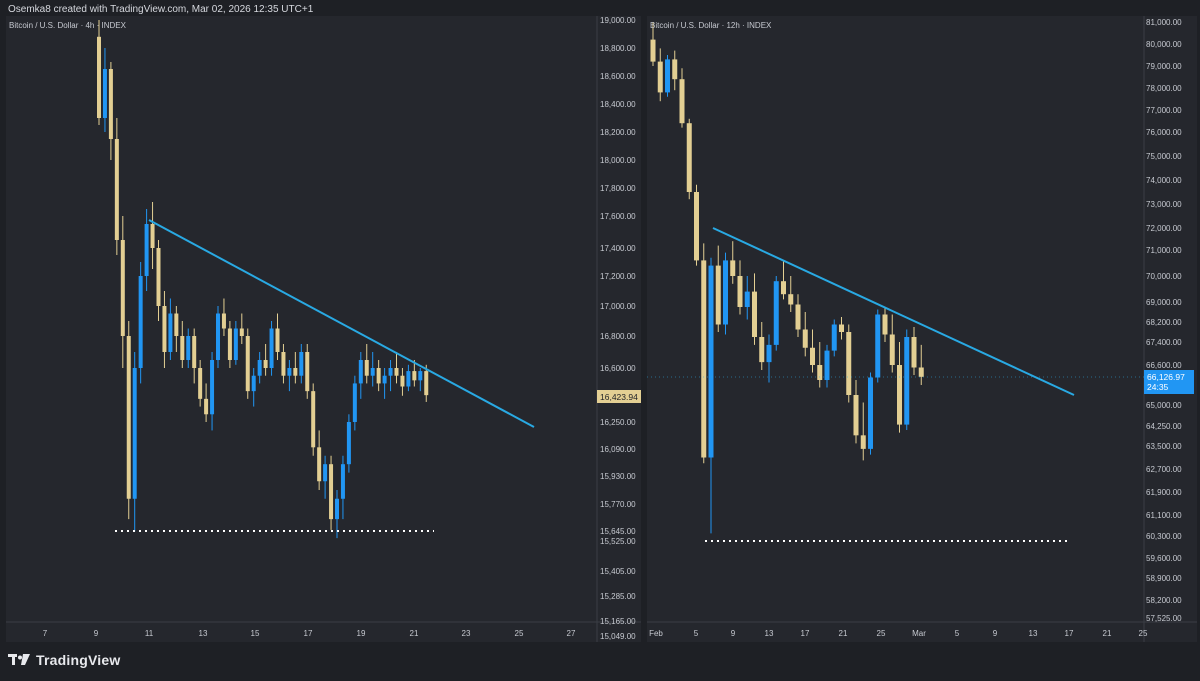 The height and width of the screenshot is (681, 1200). I want to click on y-tick-label: 68,200.00, so click(1164, 322).